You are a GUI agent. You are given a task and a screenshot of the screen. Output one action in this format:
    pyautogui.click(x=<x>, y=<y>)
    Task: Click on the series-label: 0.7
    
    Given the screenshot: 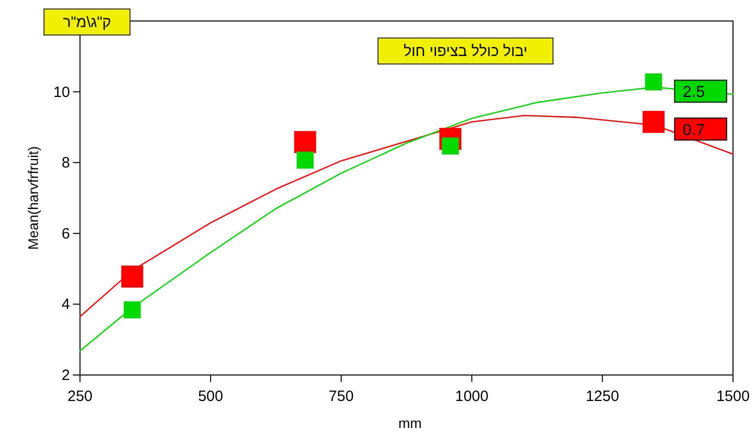 What is the action you would take?
    pyautogui.click(x=693, y=131)
    